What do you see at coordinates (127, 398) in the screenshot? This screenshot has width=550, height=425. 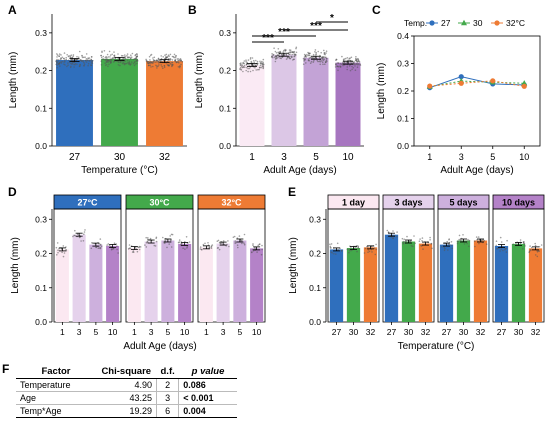 I see `table-row: Age 43.25 3 < 0.001` at bounding box center [127, 398].